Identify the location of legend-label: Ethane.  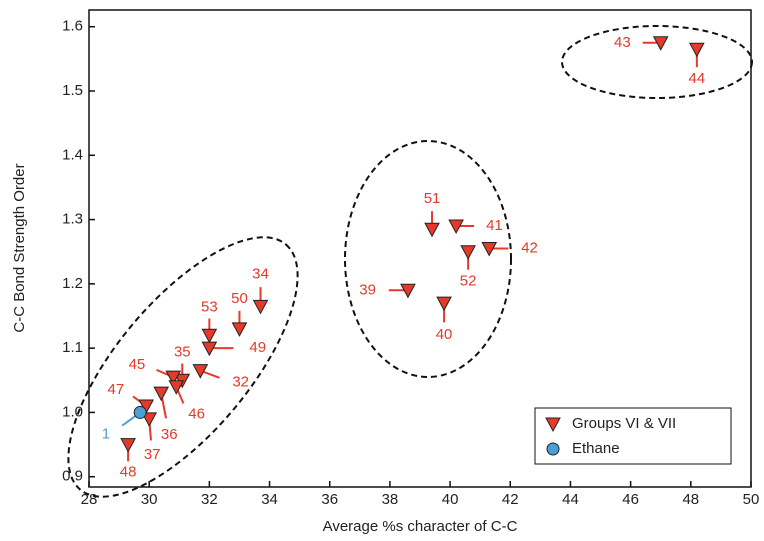
(596, 448).